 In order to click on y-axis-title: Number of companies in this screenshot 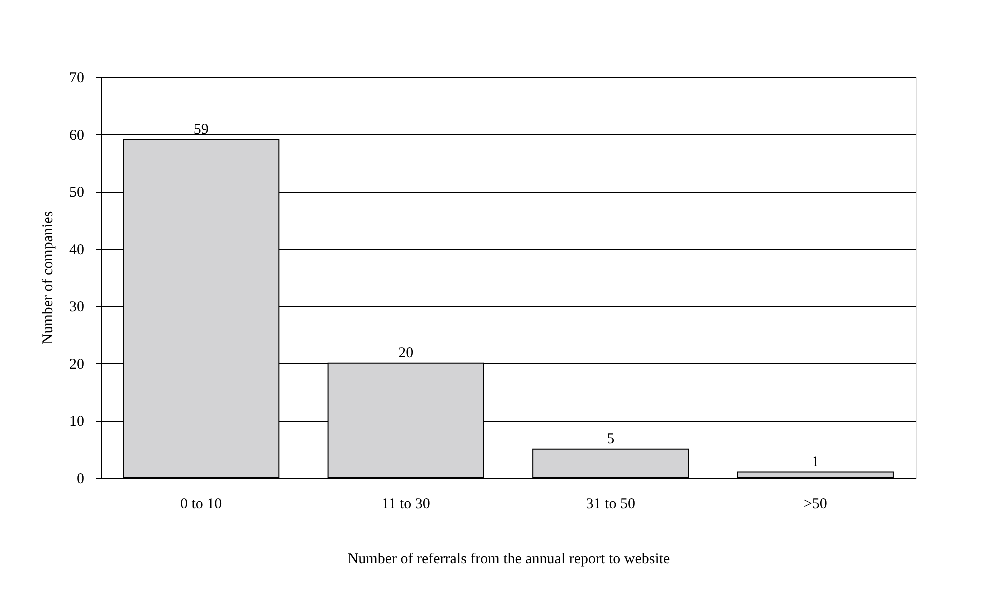, I will do `click(48, 278)`.